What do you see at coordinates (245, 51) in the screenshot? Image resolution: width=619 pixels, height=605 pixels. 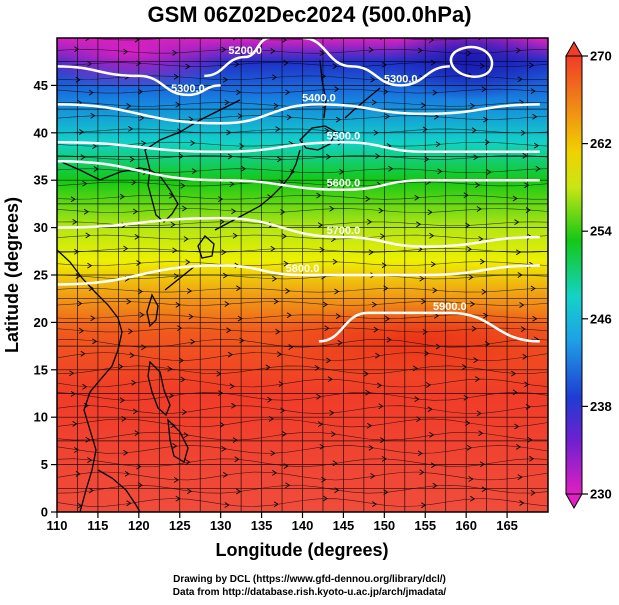 I see `contour-label: 5200.0` at bounding box center [245, 51].